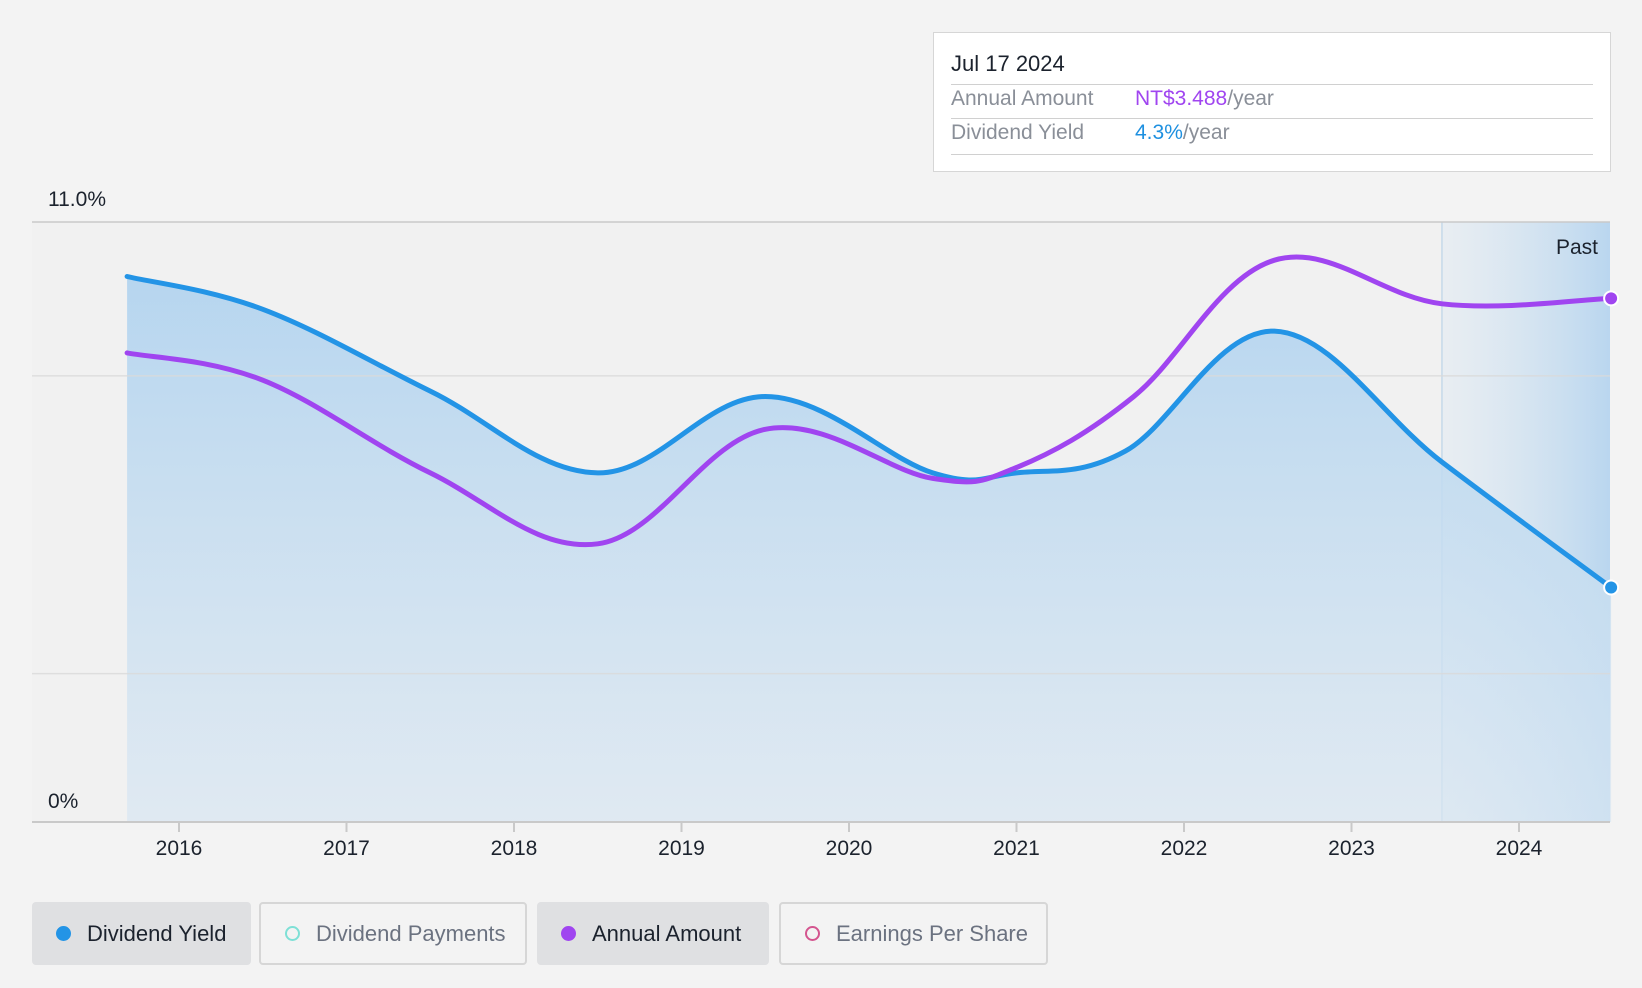 This screenshot has width=1642, height=988. I want to click on annual-amount-dot-icon, so click(568, 933).